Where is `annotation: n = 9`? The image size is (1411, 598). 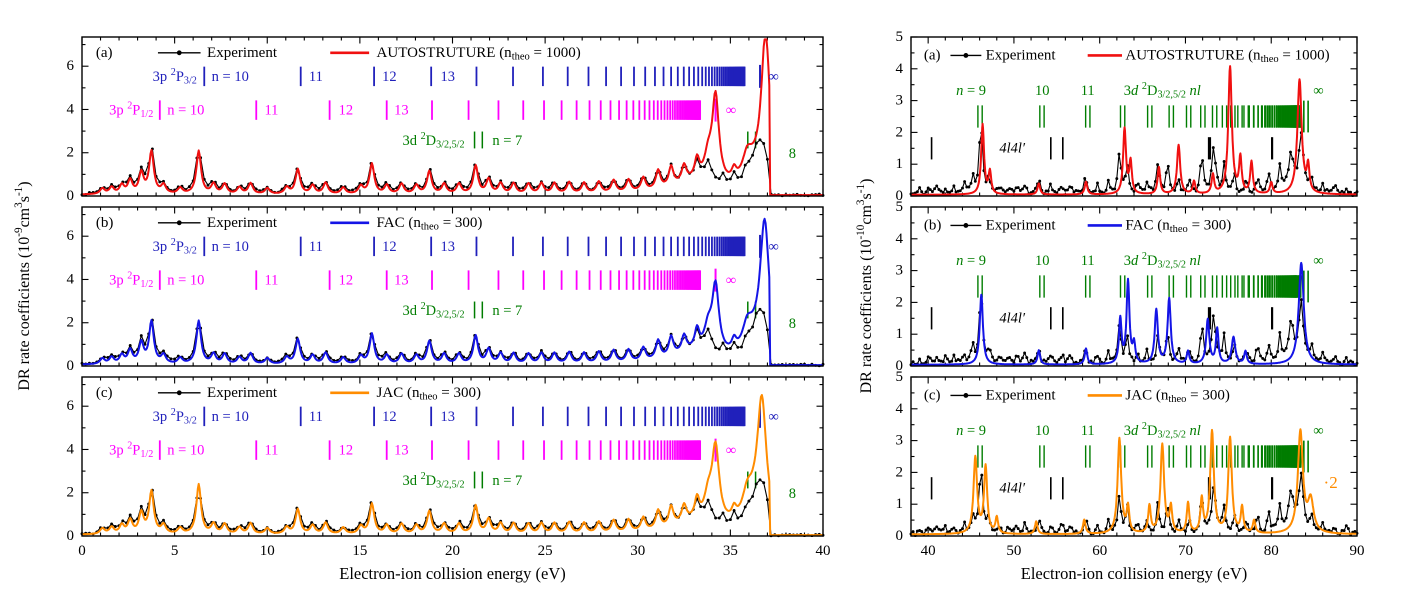 annotation: n = 9 is located at coordinates (971, 91).